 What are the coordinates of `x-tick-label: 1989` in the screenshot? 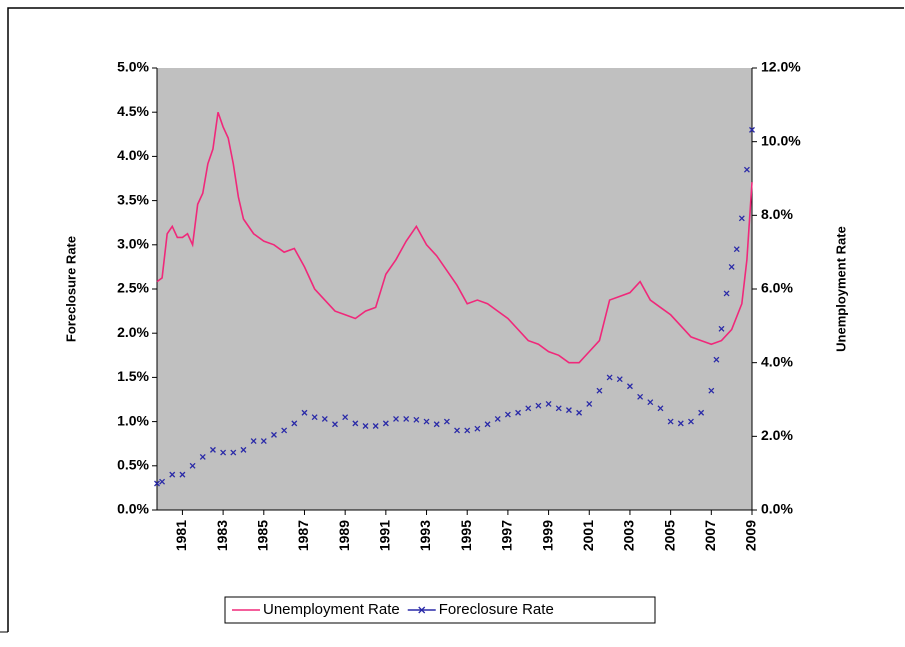 It's located at (344, 535).